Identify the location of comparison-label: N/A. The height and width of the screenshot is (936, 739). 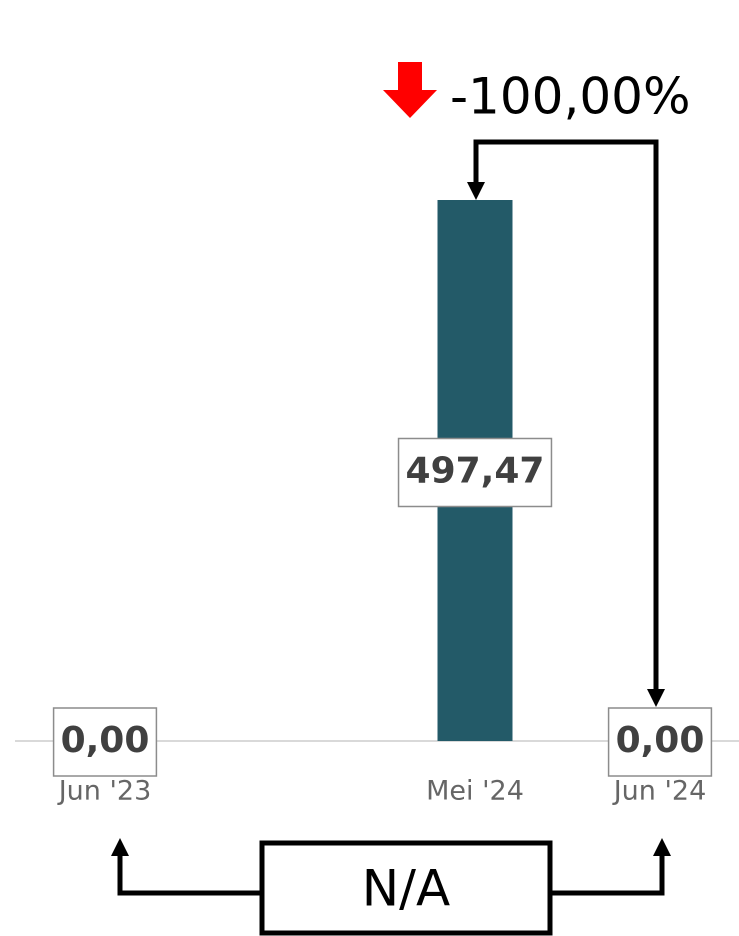
(406, 889).